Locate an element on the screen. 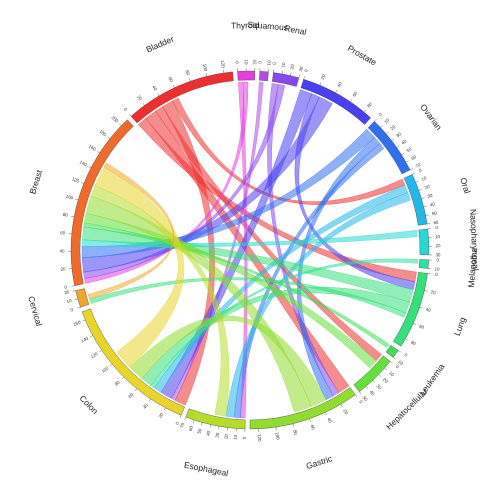 Image resolution: width=500 pixels, height=499 pixels. tick-label: 160 is located at coordinates (92, 148).